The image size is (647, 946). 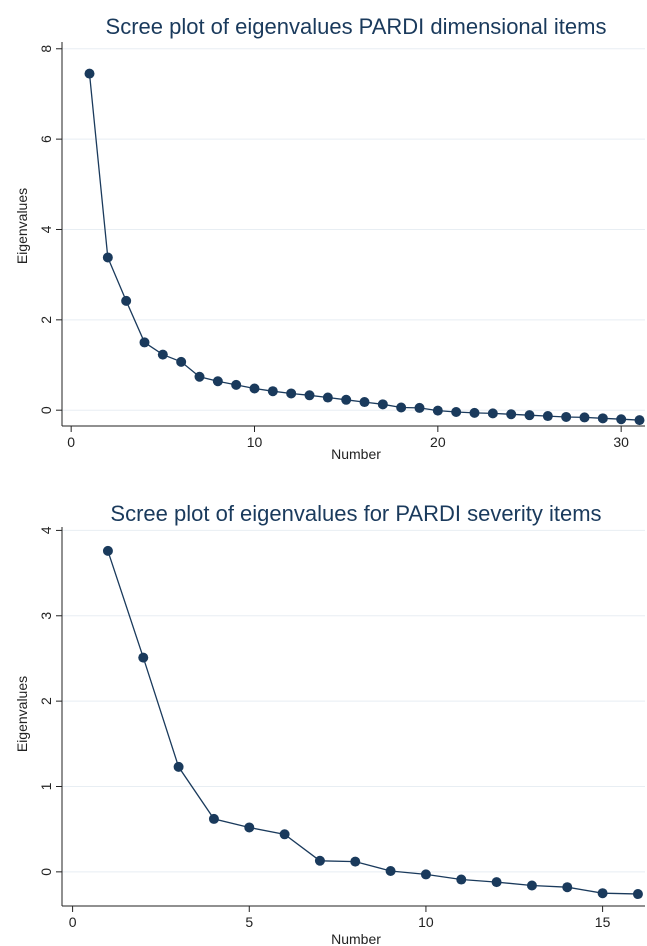 I want to click on y-tick-label: 3, so click(x=46, y=616).